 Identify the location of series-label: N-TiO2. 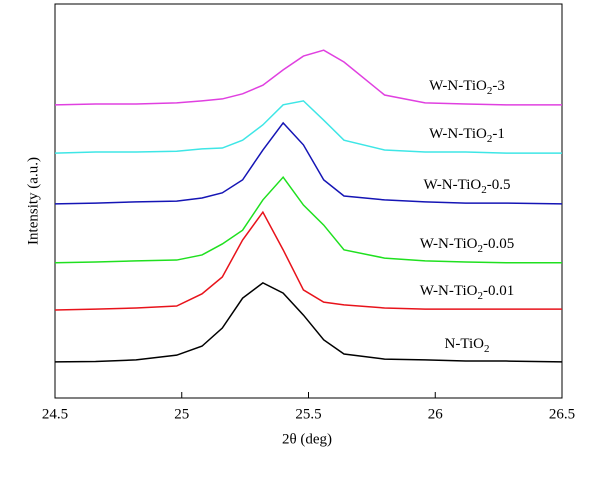
(467, 345).